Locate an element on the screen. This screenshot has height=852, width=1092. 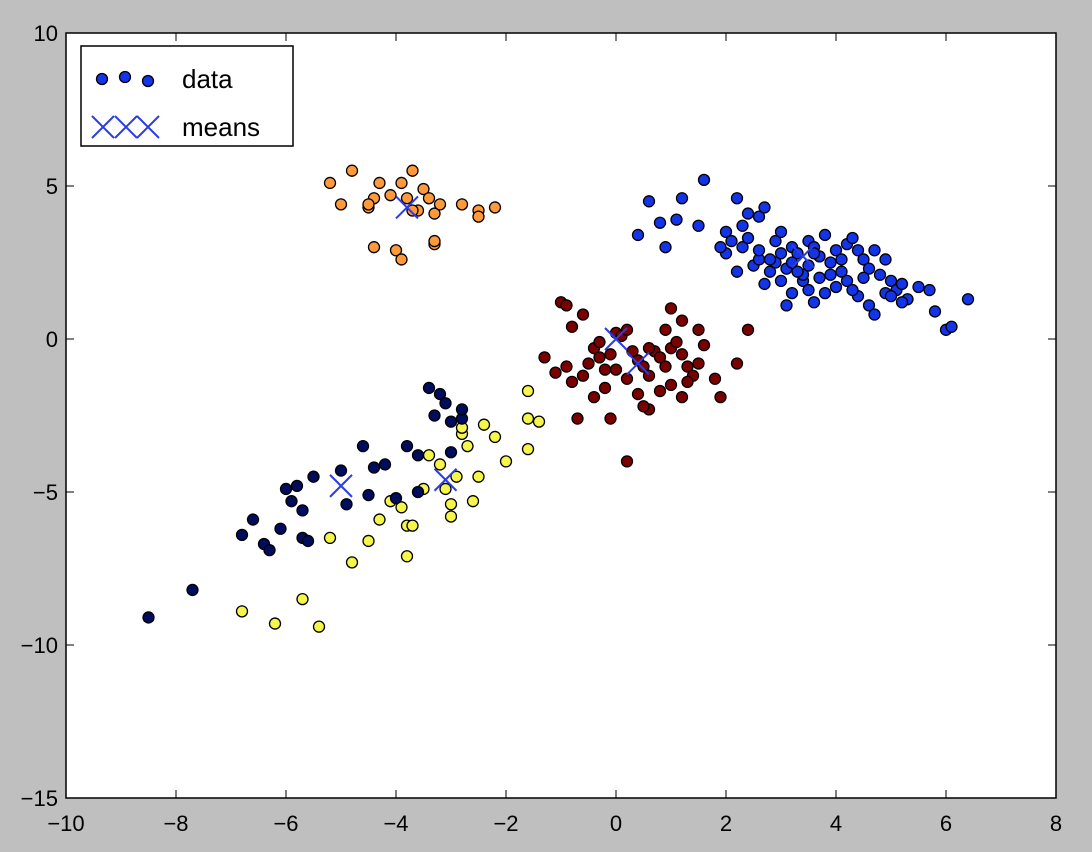
x-tick-label: 2 is located at coordinates (726, 823).